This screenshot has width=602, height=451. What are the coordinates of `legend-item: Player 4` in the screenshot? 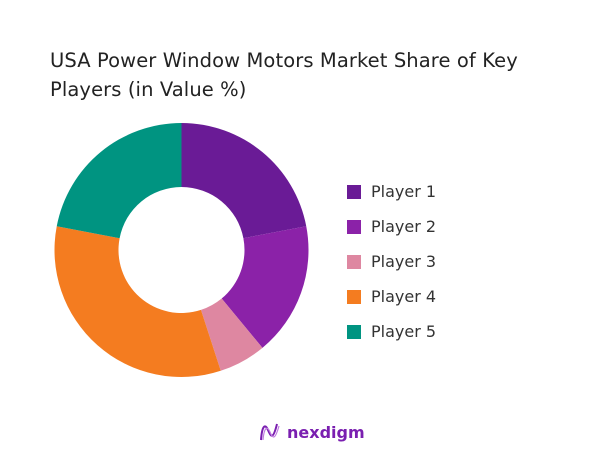 It's located at (391, 296).